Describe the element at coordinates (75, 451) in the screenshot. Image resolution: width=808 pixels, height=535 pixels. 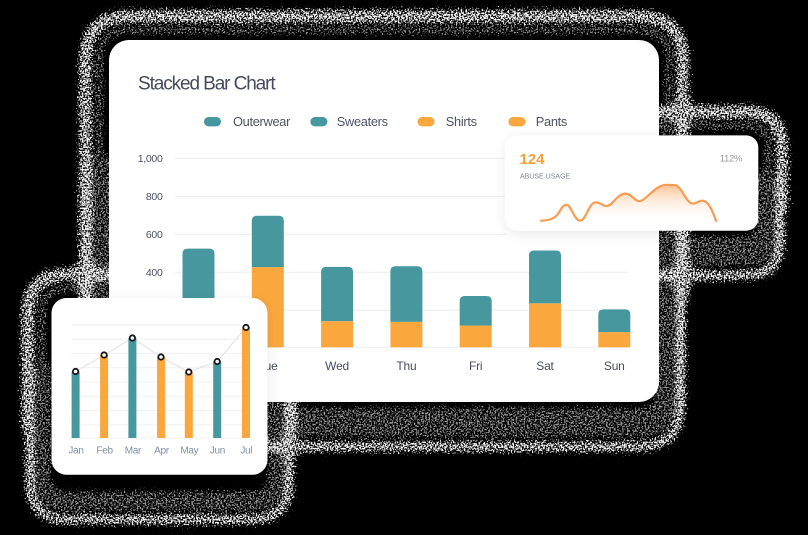
I see `svg-text: Jan` at that location.